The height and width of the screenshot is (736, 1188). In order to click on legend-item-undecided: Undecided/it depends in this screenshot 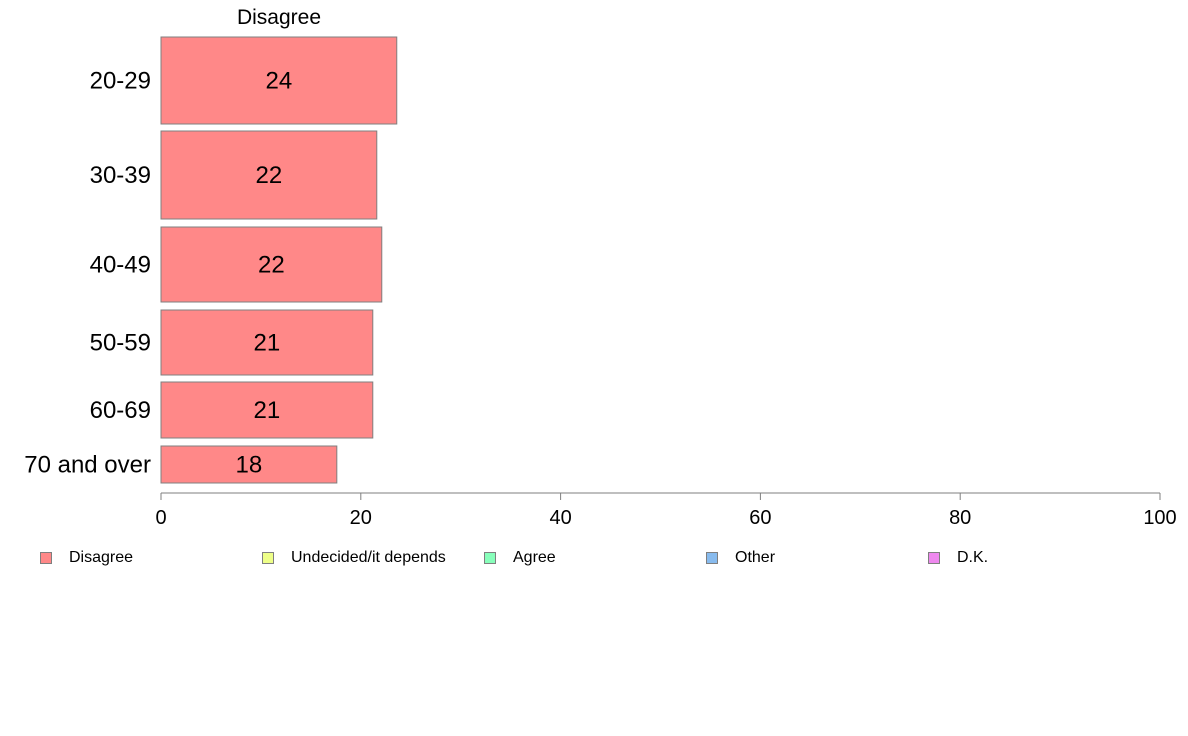, I will do `click(354, 558)`.